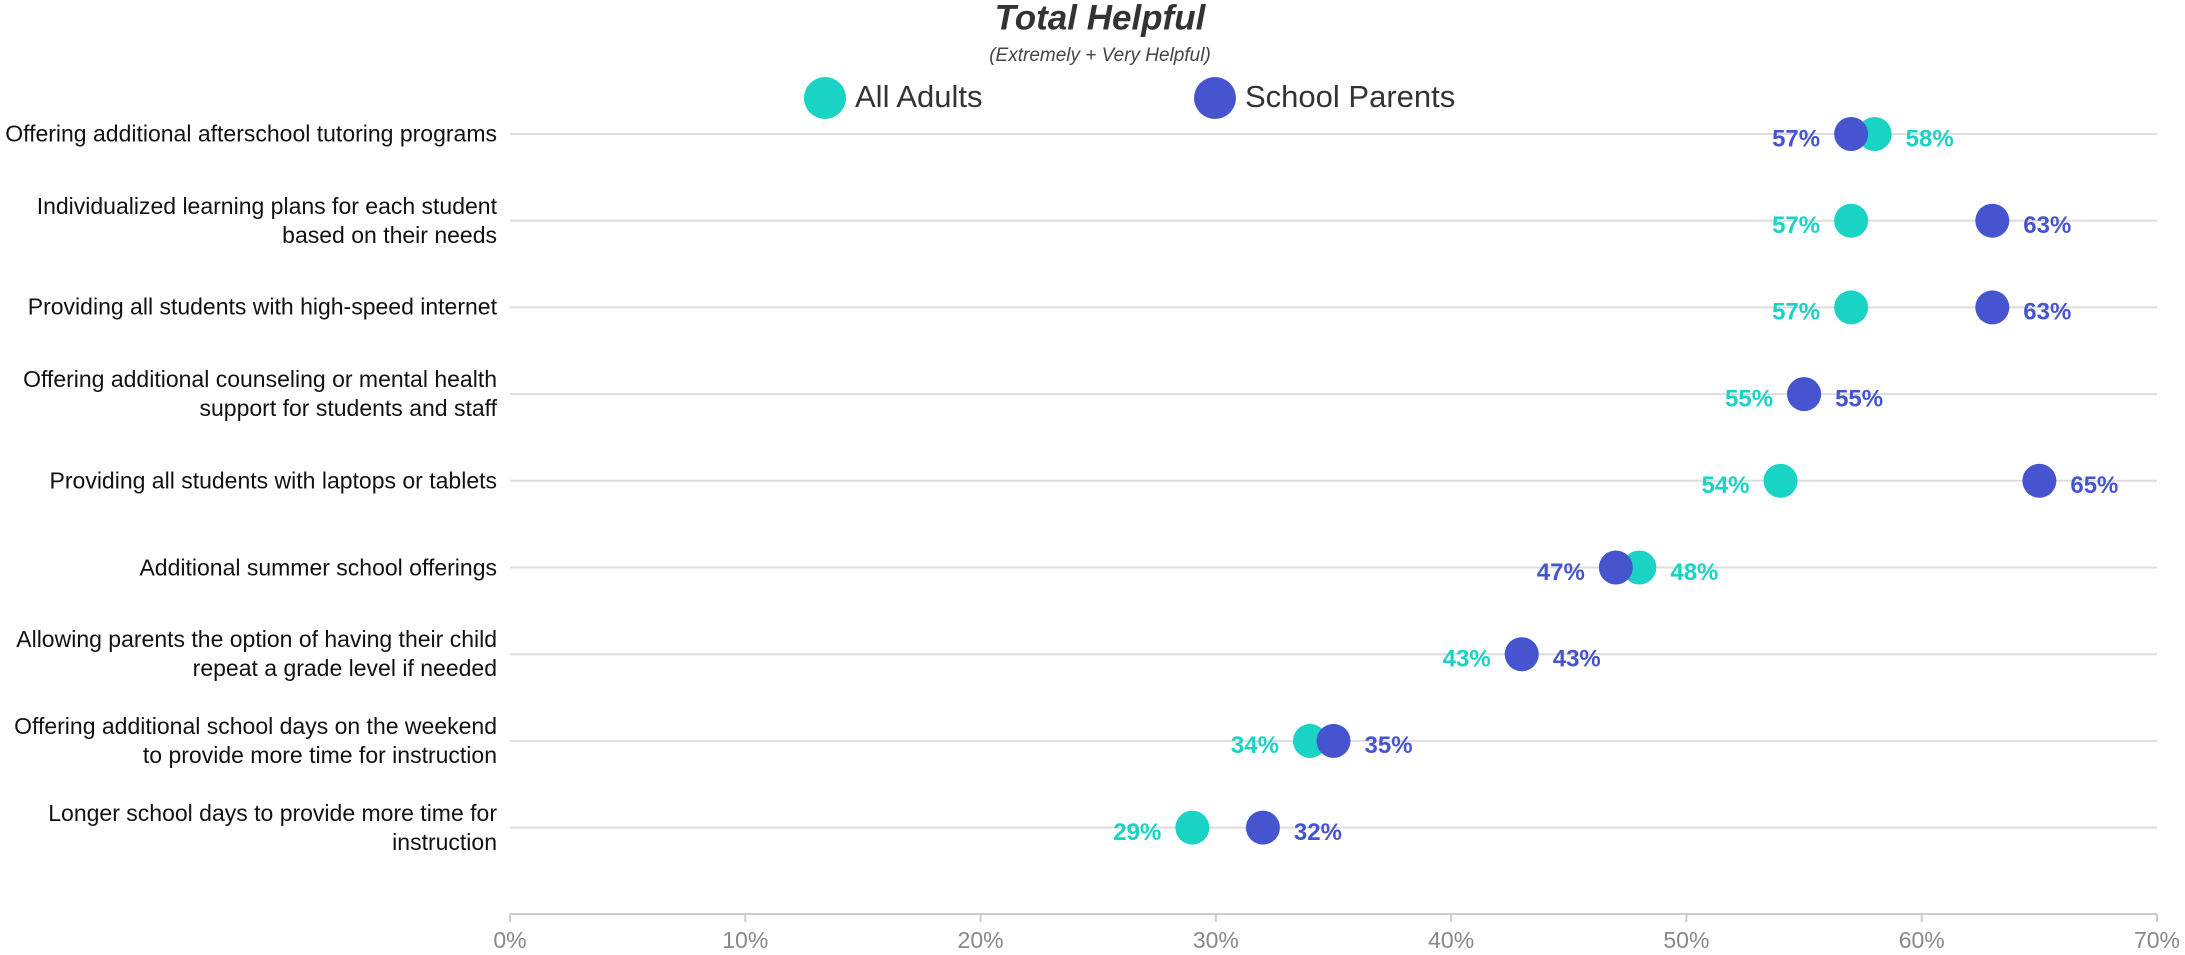 The image size is (2185, 955). I want to click on value-label: 35%, so click(1389, 745).